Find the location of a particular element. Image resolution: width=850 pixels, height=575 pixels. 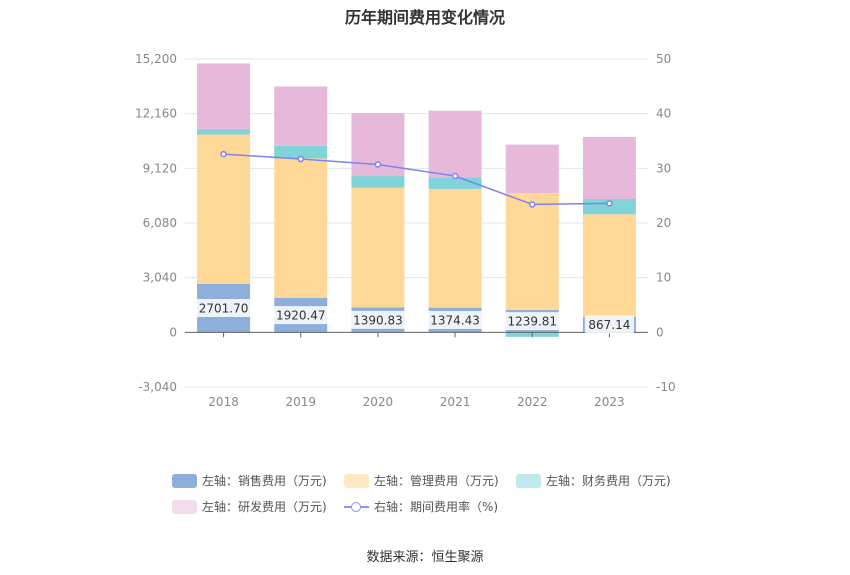

legend-item-rate: 右轴：期间费用率（%) is located at coordinates (421, 506).